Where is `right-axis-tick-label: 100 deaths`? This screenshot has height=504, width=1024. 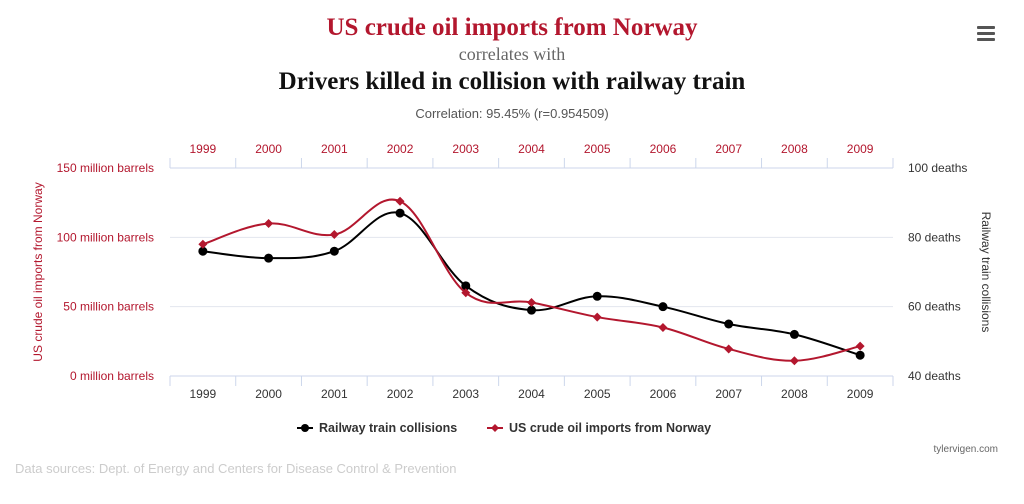
right-axis-tick-label: 100 deaths is located at coordinates (937, 168).